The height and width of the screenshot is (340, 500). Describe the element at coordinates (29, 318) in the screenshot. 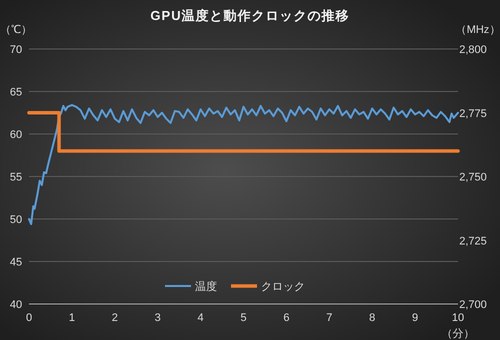

I see `x-tick-label: 0` at that location.